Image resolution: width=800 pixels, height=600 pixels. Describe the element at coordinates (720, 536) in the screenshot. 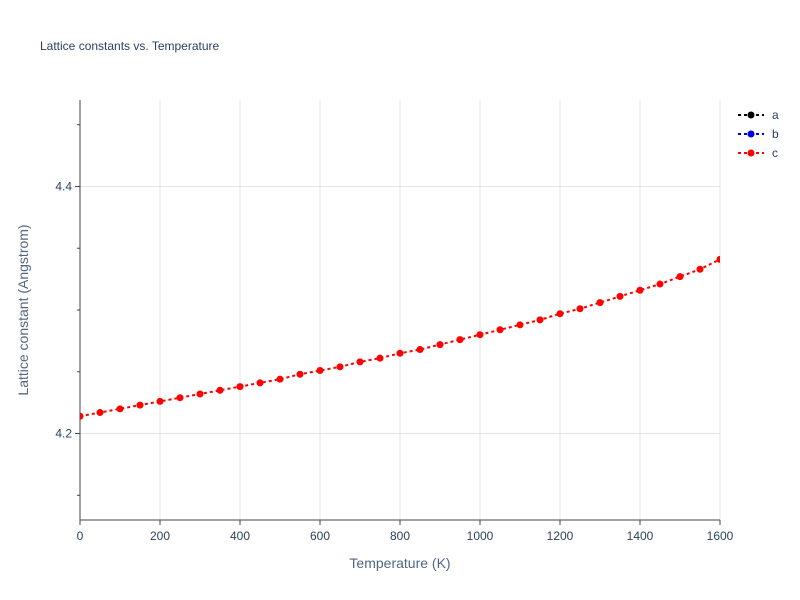

I see `x-tick-label: 1600` at that location.